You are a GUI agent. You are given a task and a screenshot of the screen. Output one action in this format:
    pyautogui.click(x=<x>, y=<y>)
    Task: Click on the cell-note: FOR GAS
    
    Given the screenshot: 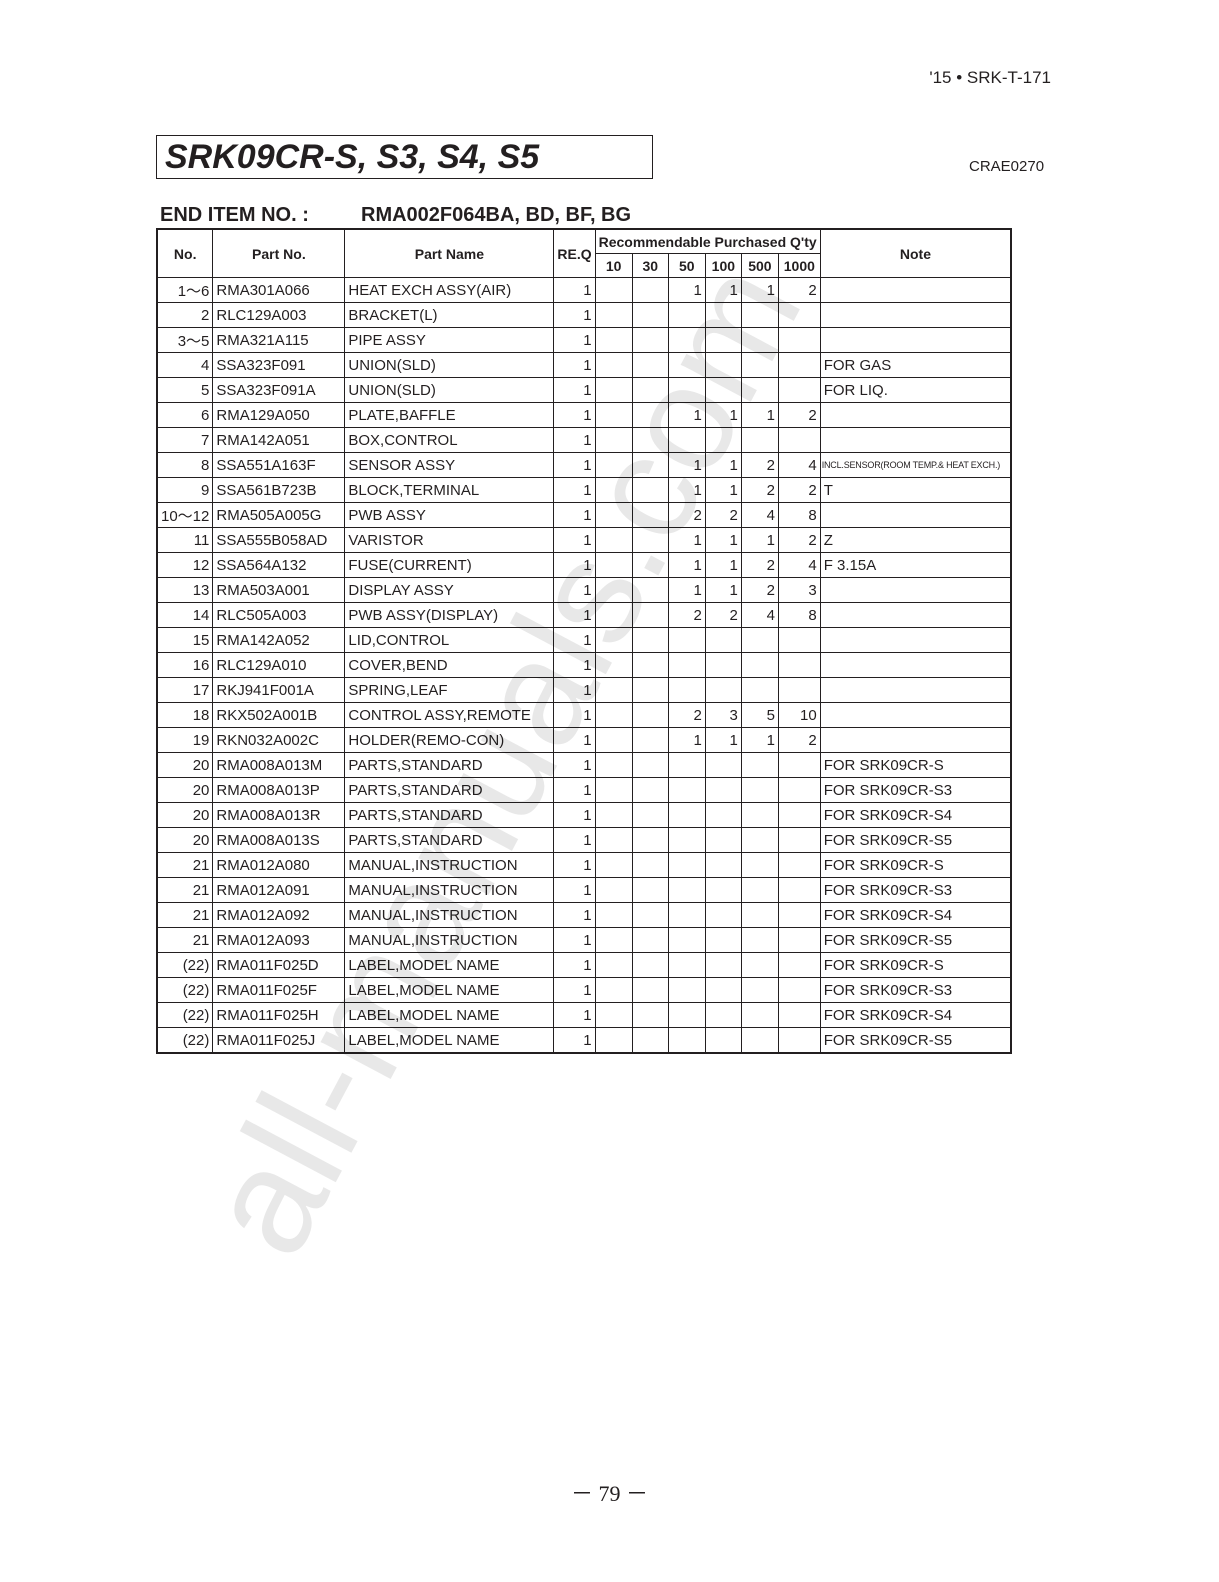 What is the action you would take?
    pyautogui.click(x=915, y=365)
    